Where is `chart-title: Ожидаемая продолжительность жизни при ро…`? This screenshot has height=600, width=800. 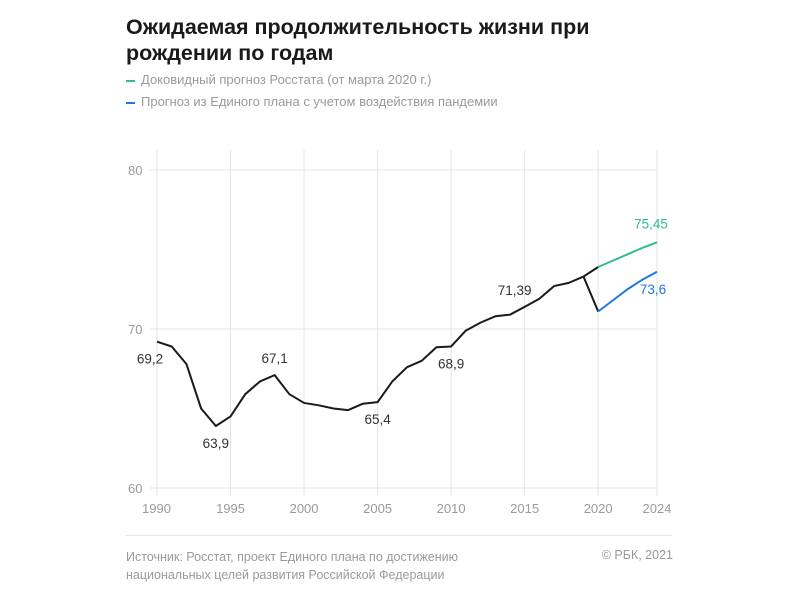
chart-title: Ожидаемая продолжительность жизни при ро… is located at coordinates (358, 40).